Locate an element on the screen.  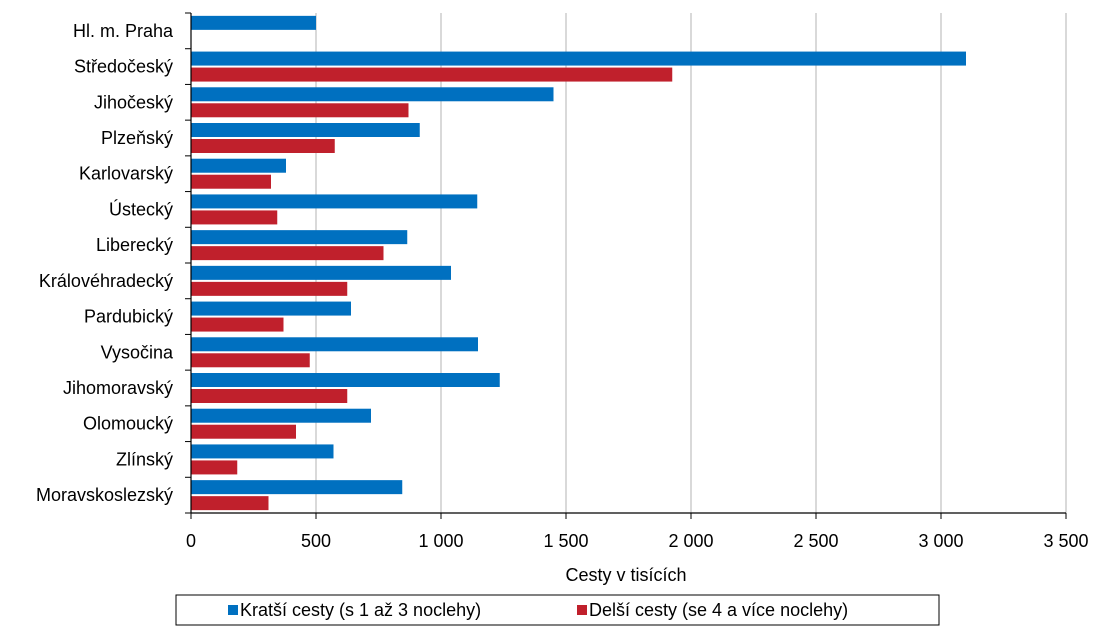
x-tick-label: 2 500 is located at coordinates (815, 541).